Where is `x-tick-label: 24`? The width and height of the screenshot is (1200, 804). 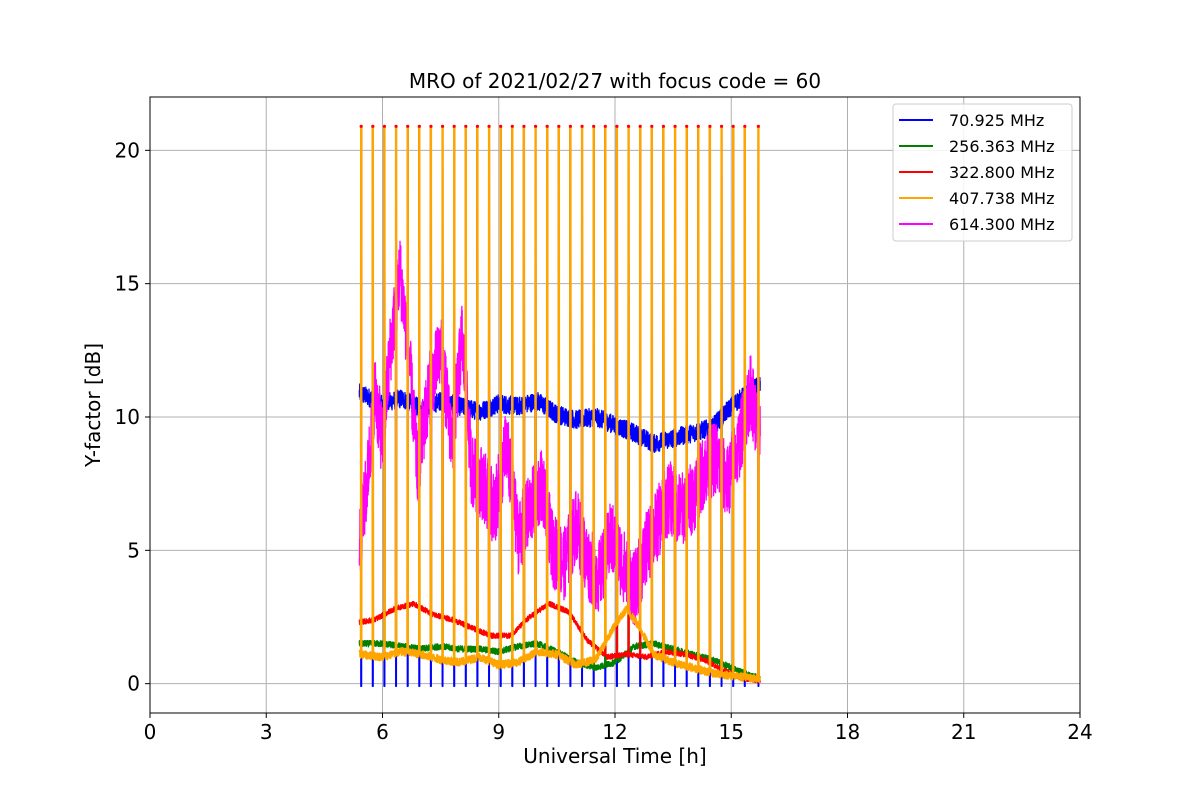
x-tick-label: 24 is located at coordinates (1079, 732).